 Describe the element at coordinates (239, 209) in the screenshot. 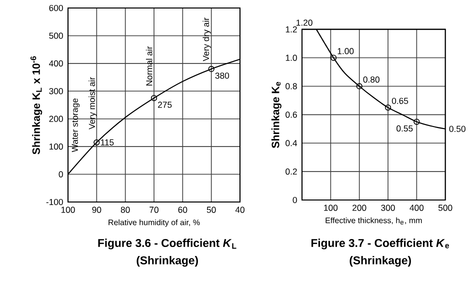

I see `x-tick-label: 40` at that location.